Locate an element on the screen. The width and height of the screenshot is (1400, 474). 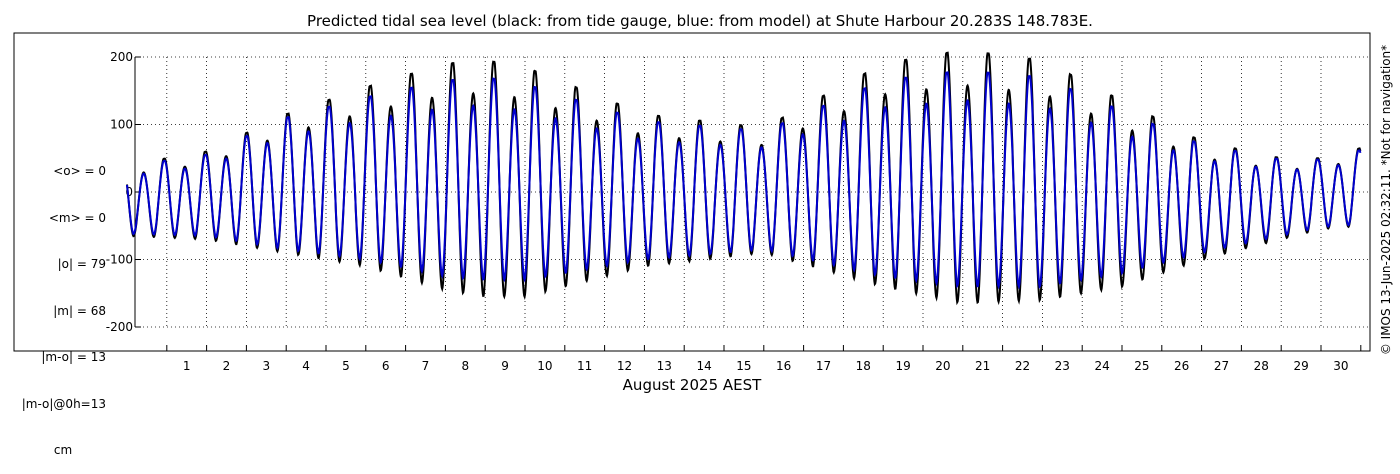
x-tick-label: 3 is located at coordinates (266, 366).